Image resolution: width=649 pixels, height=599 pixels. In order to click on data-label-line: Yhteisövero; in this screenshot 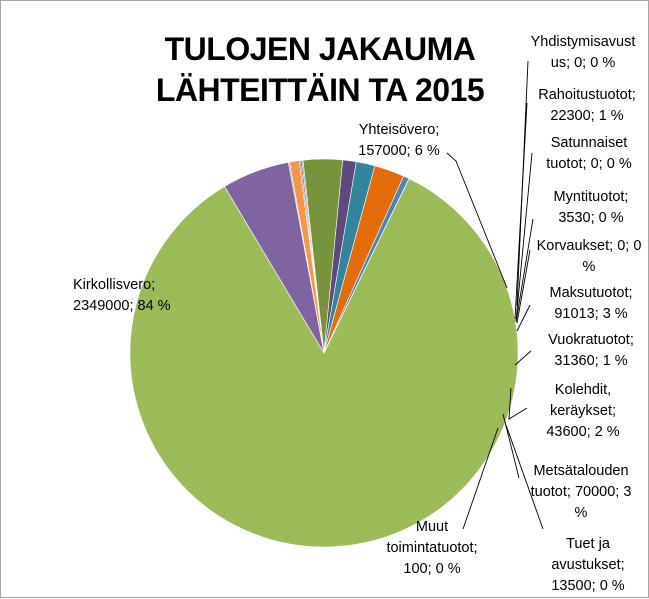, I will do `click(399, 130)`.